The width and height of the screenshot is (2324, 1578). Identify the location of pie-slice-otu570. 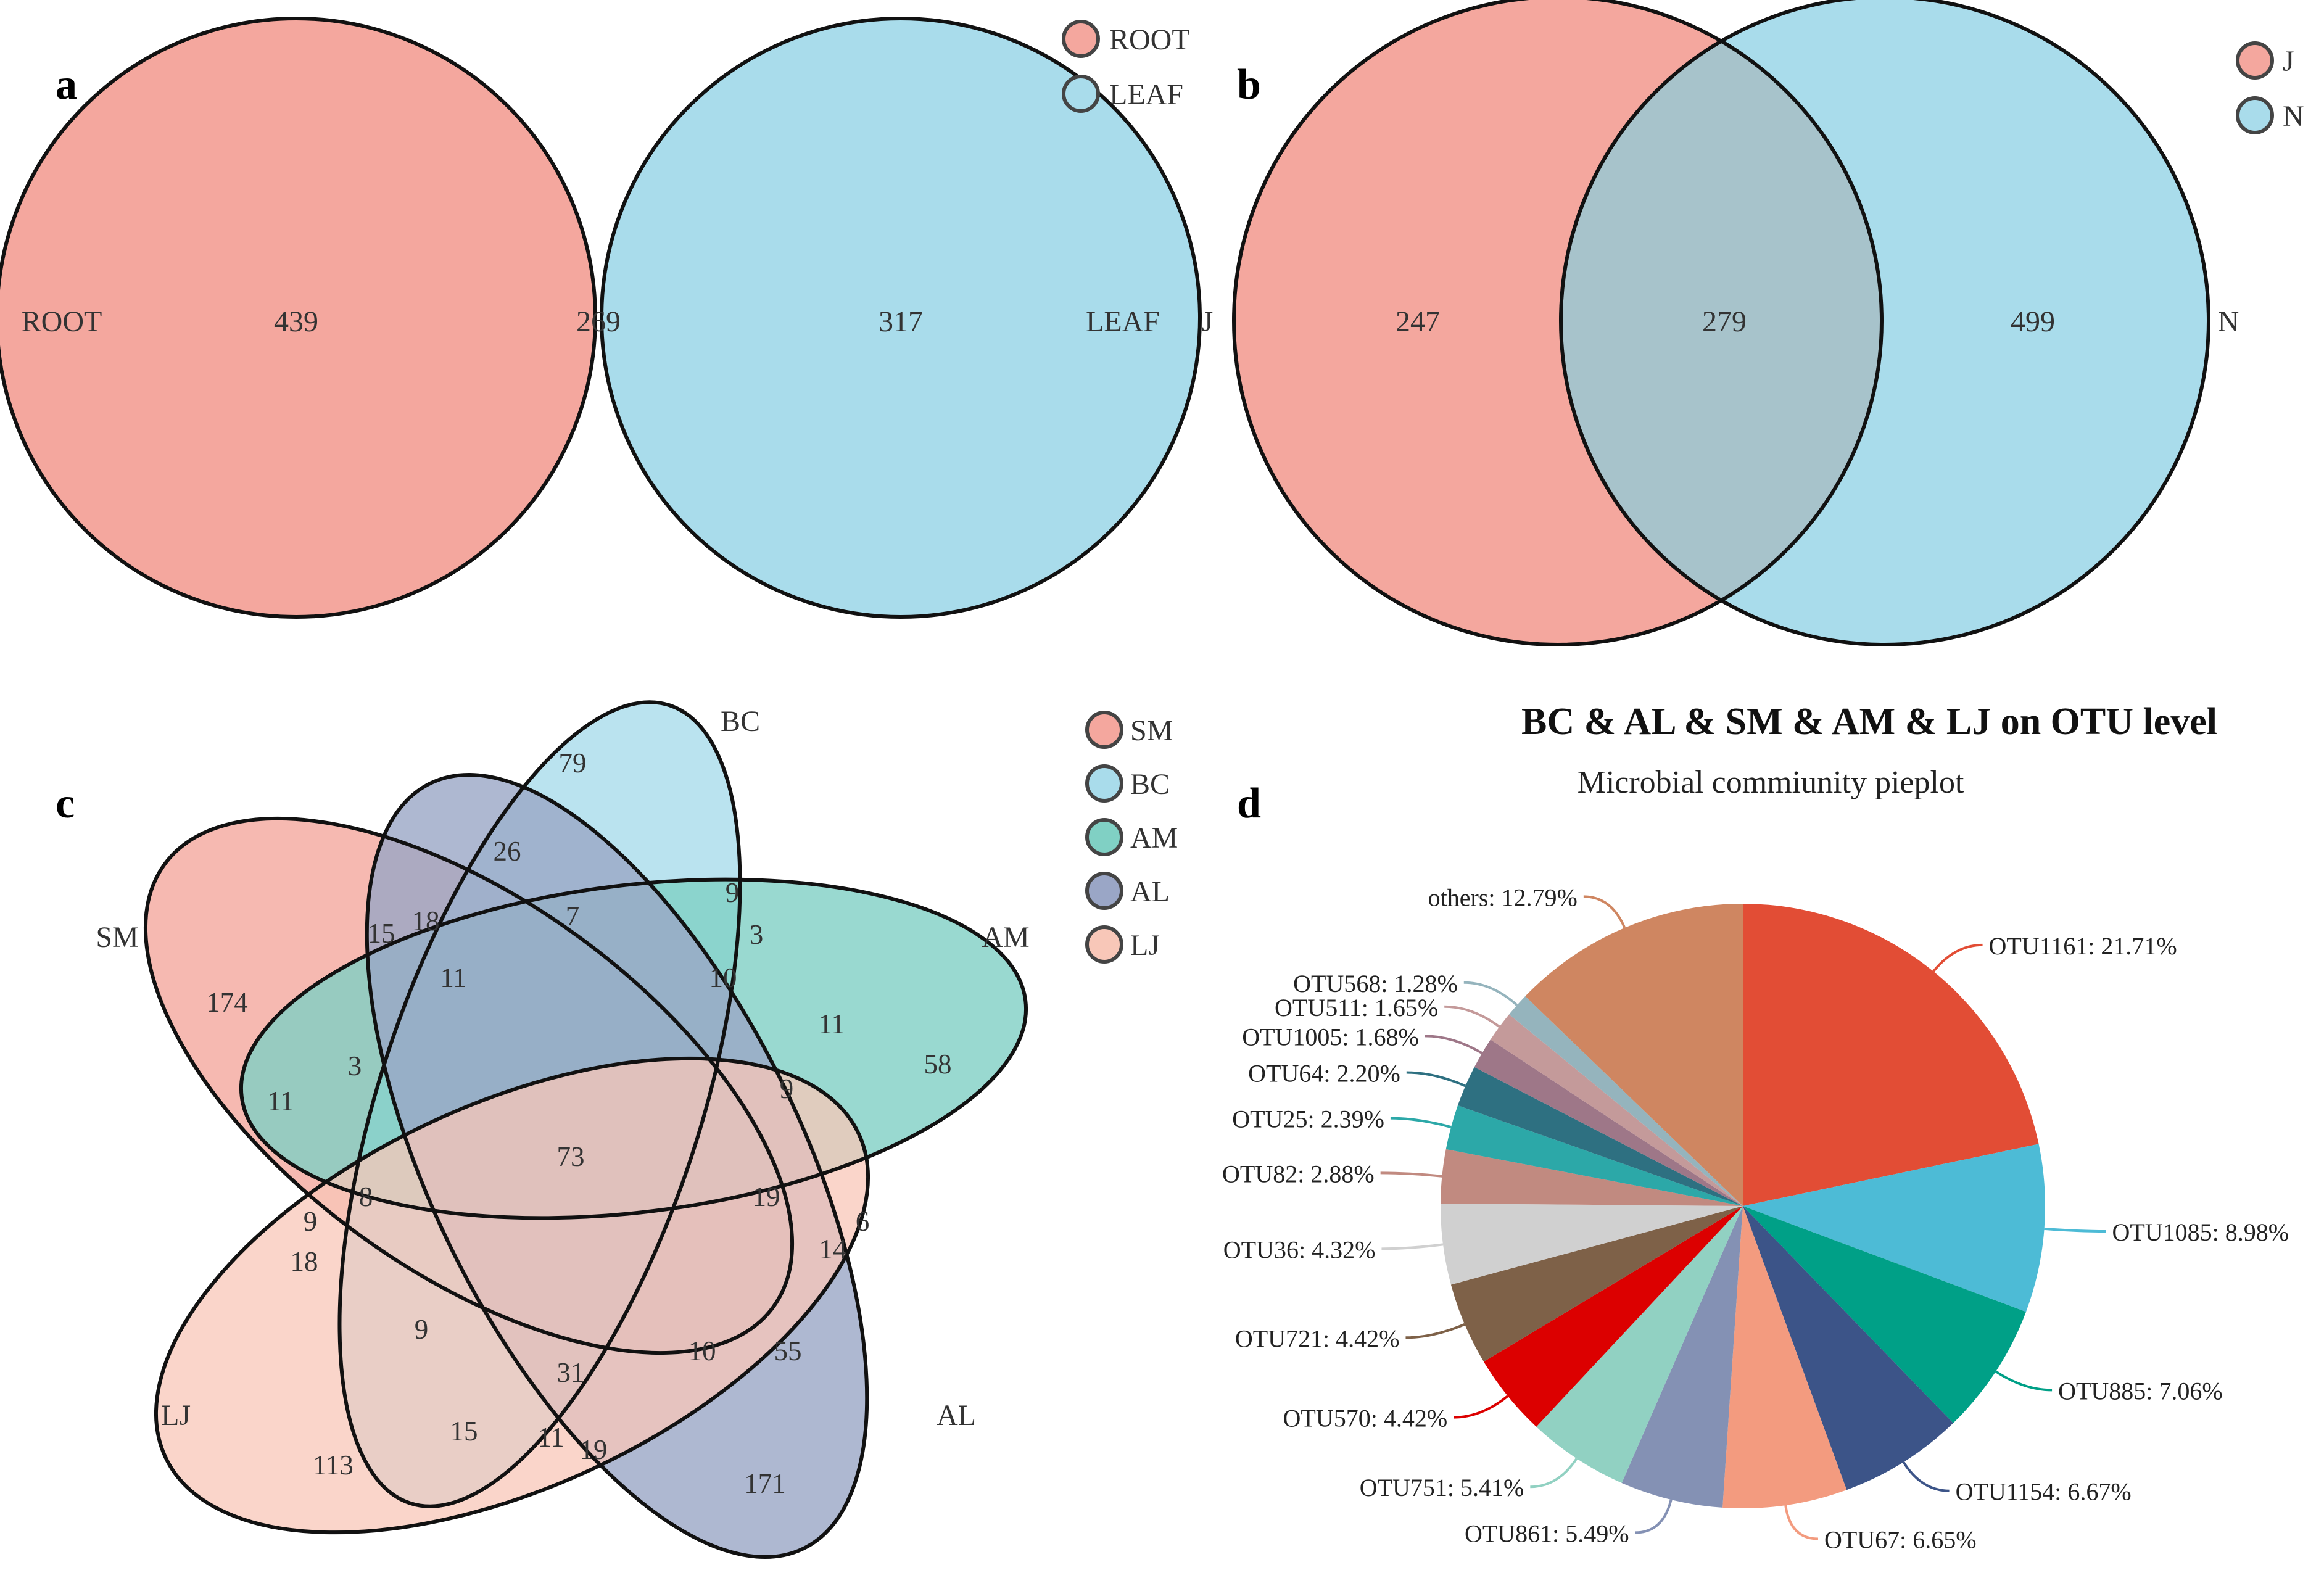
(1613, 1316).